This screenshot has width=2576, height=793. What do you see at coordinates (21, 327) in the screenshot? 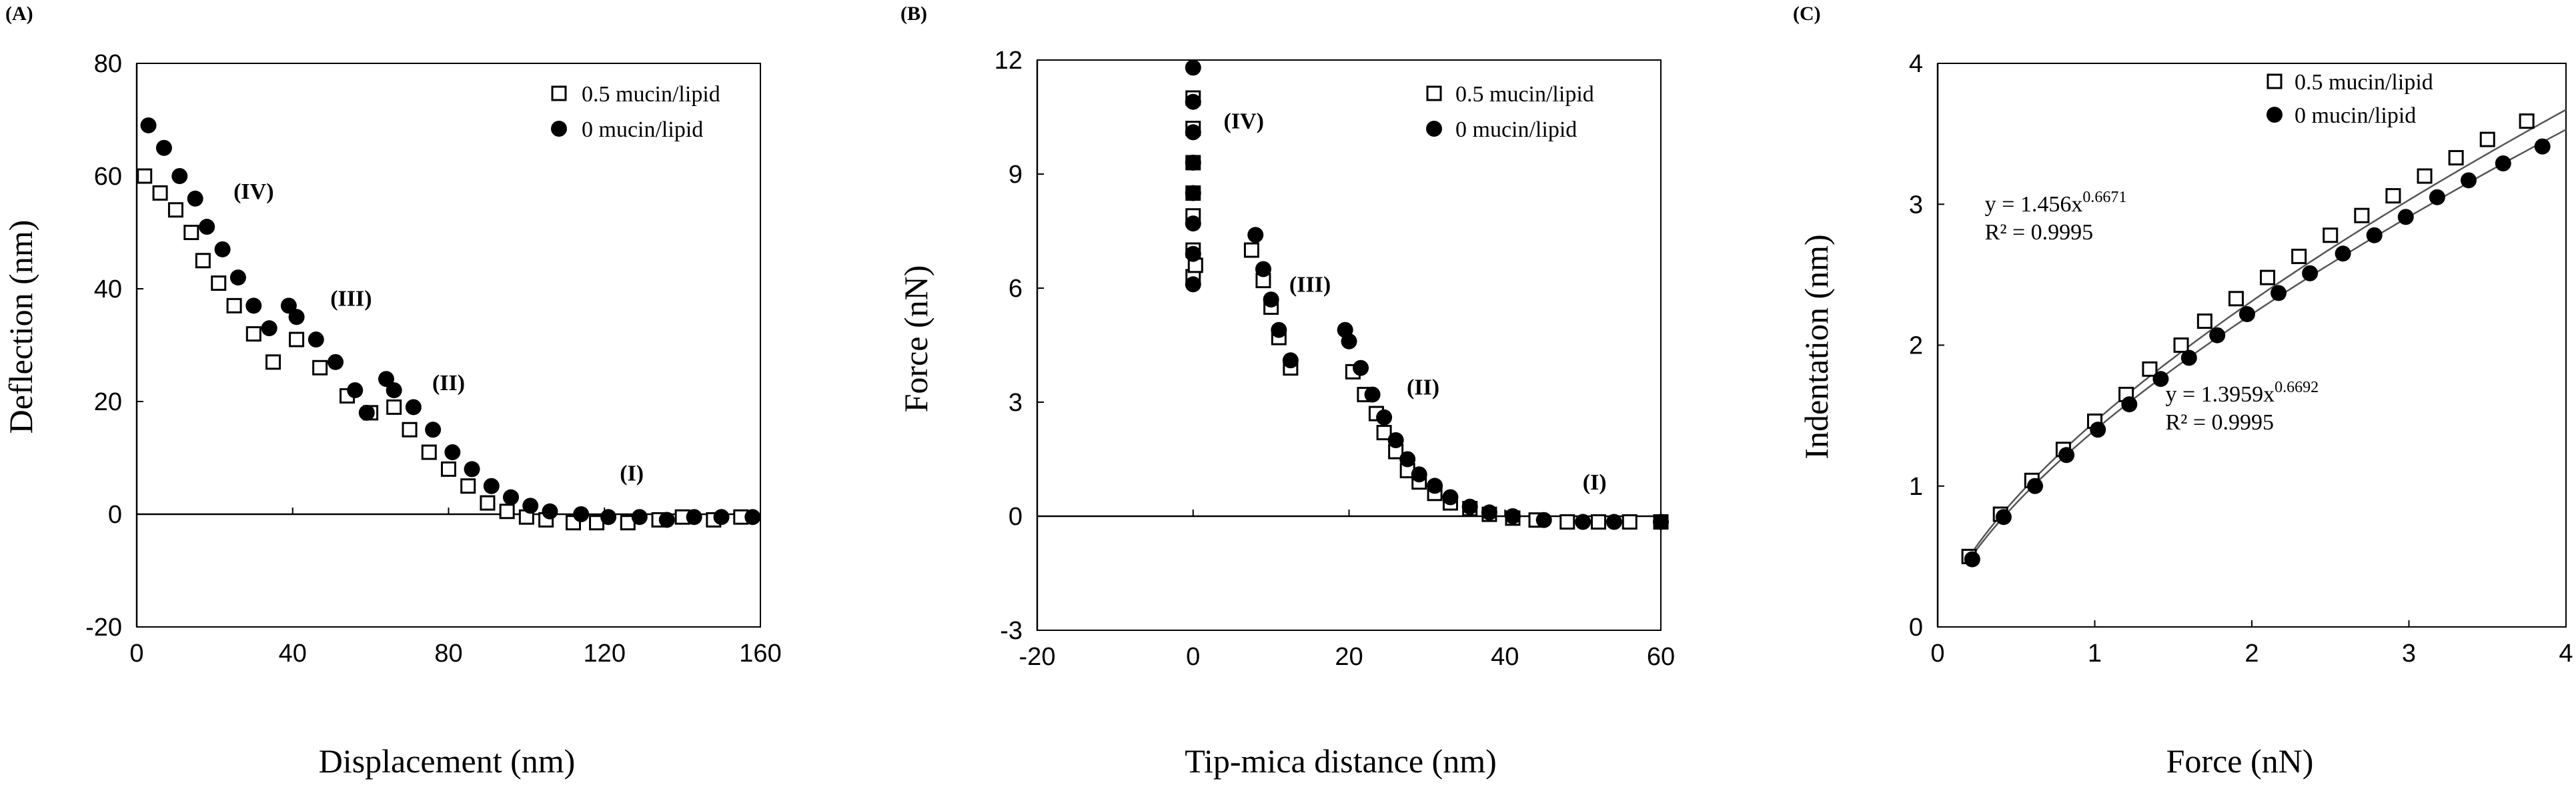
I see `y-axis-title-a: Deflection (nm)` at bounding box center [21, 327].